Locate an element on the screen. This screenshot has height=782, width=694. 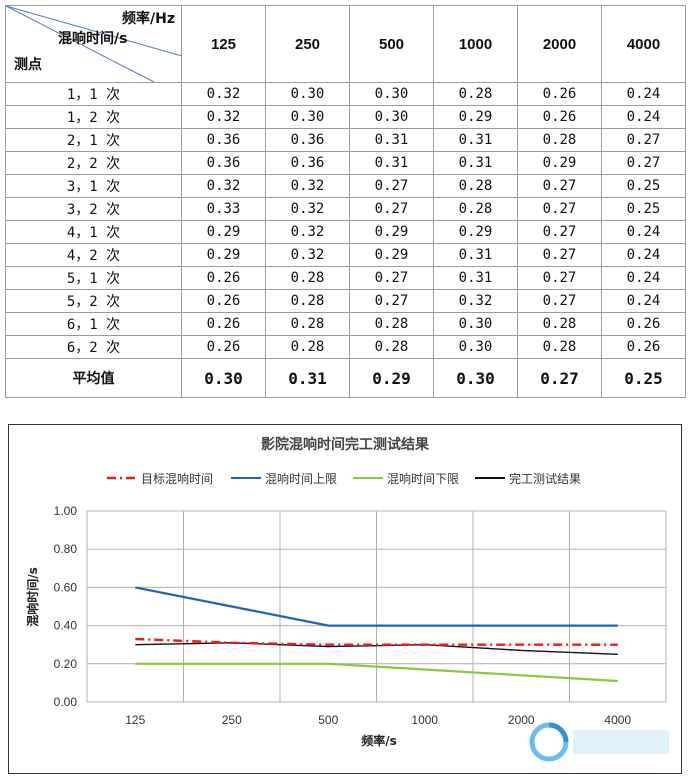
y-tick-label: 0.00 is located at coordinates (66, 702).